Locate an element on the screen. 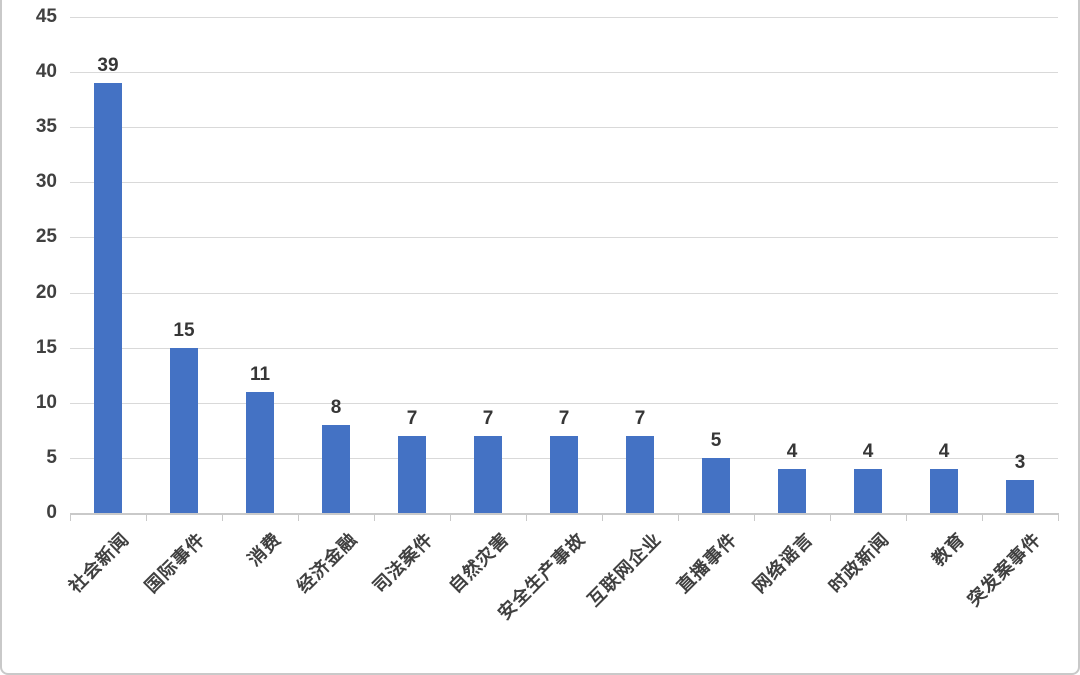  bar-网络谣言 is located at coordinates (792, 491).